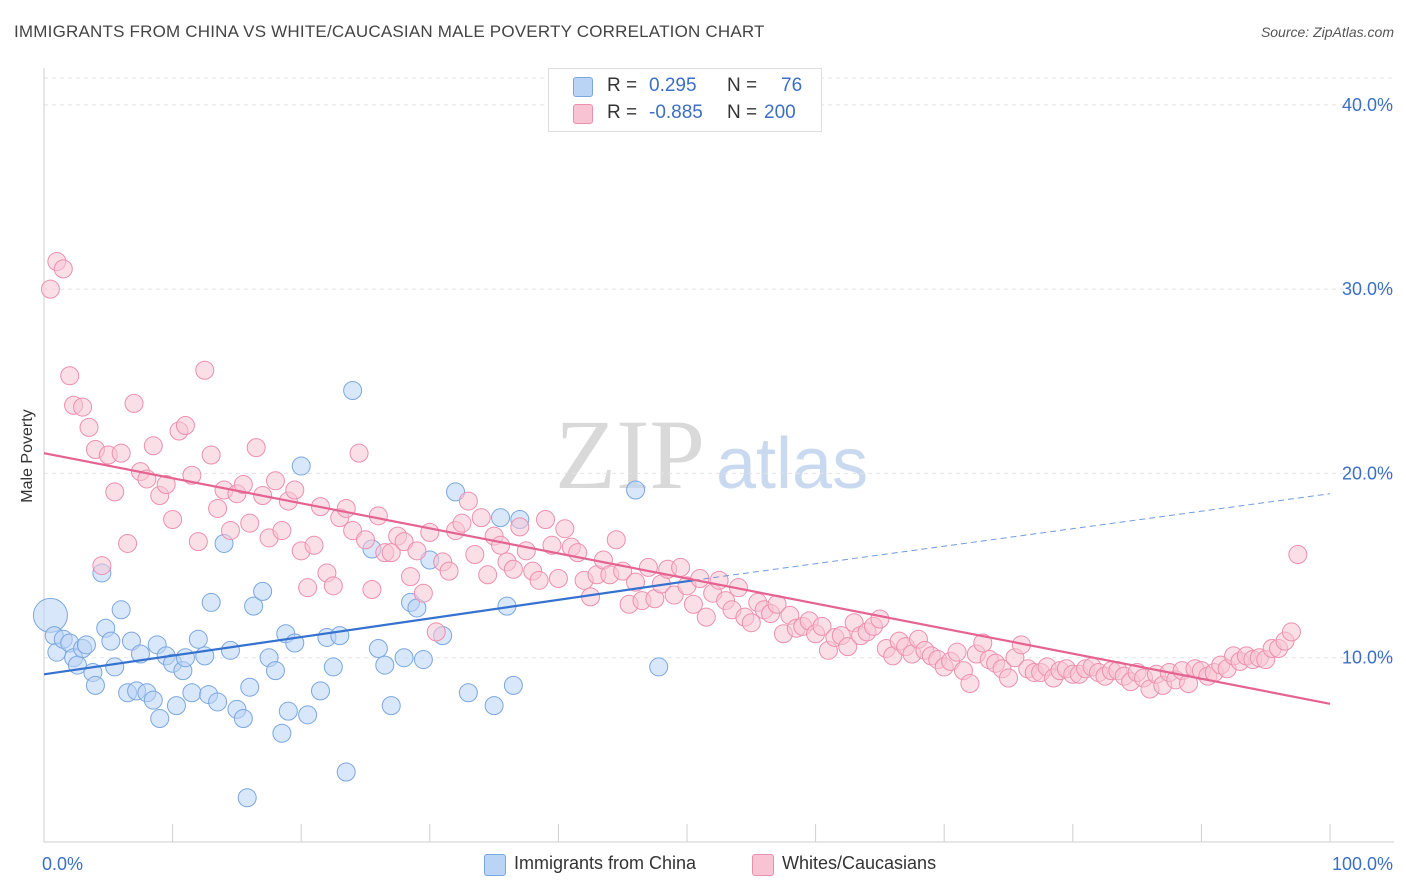  What do you see at coordinates (673, 85) in the screenshot?
I see `legend-r-value-china: 0.295` at bounding box center [673, 85].